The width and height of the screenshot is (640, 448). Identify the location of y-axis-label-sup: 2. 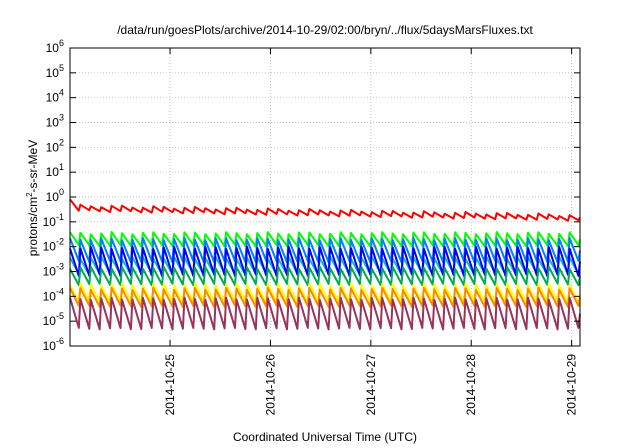
(29, 194).